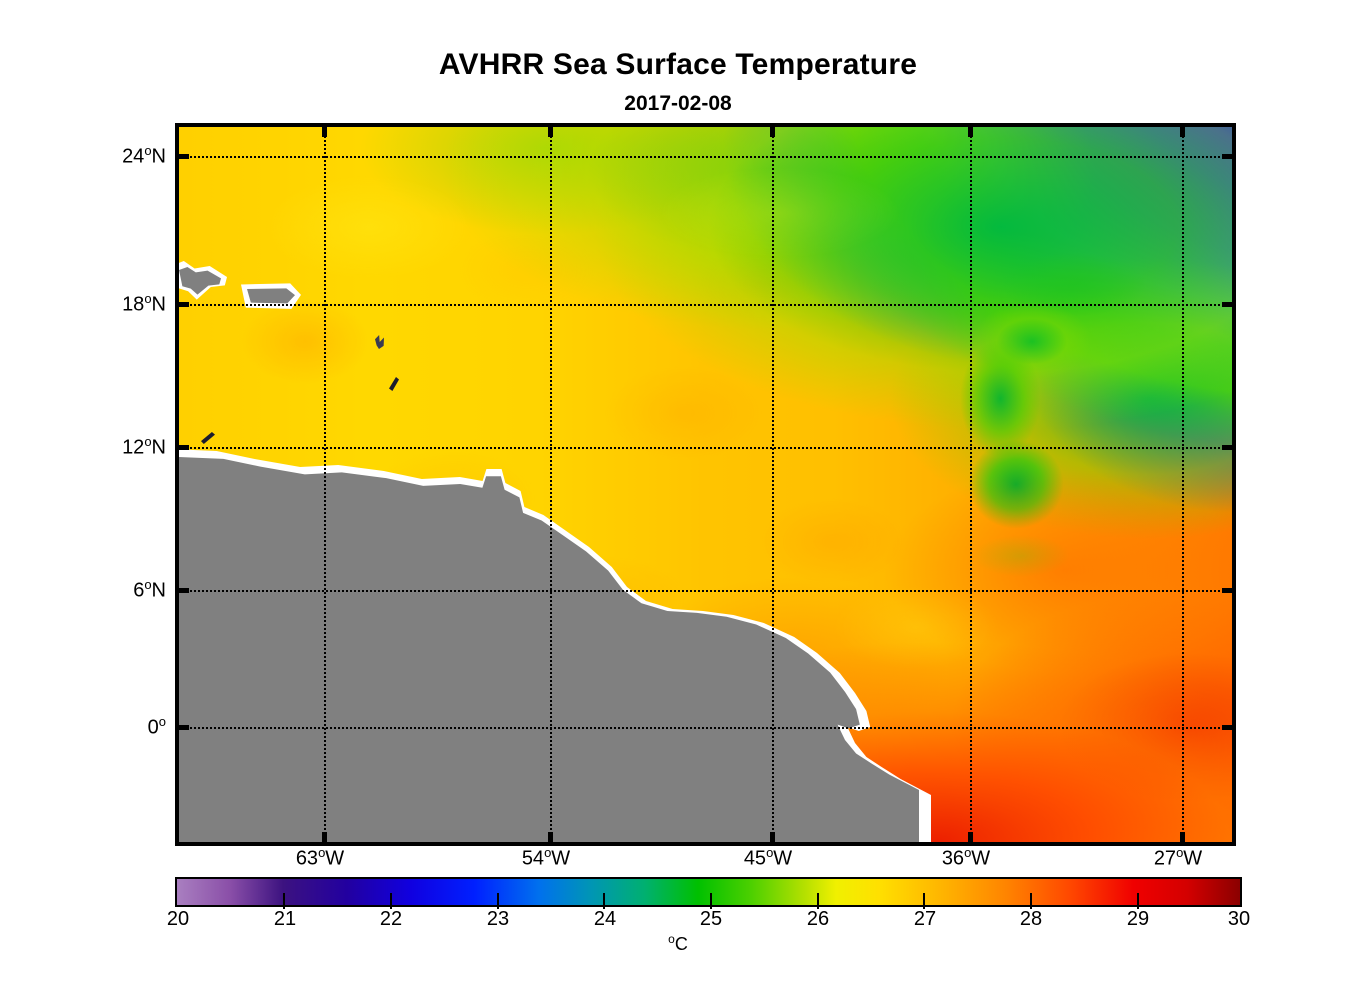 This screenshot has height=1000, width=1356. I want to click on colorbar-label-20: 20, so click(178, 919).